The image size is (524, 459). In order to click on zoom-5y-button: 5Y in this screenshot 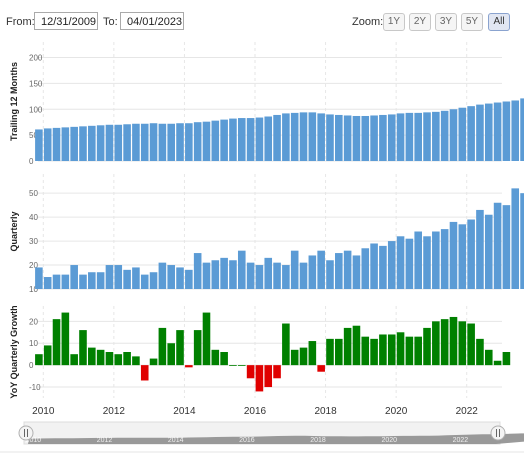, I will do `click(472, 22)`.